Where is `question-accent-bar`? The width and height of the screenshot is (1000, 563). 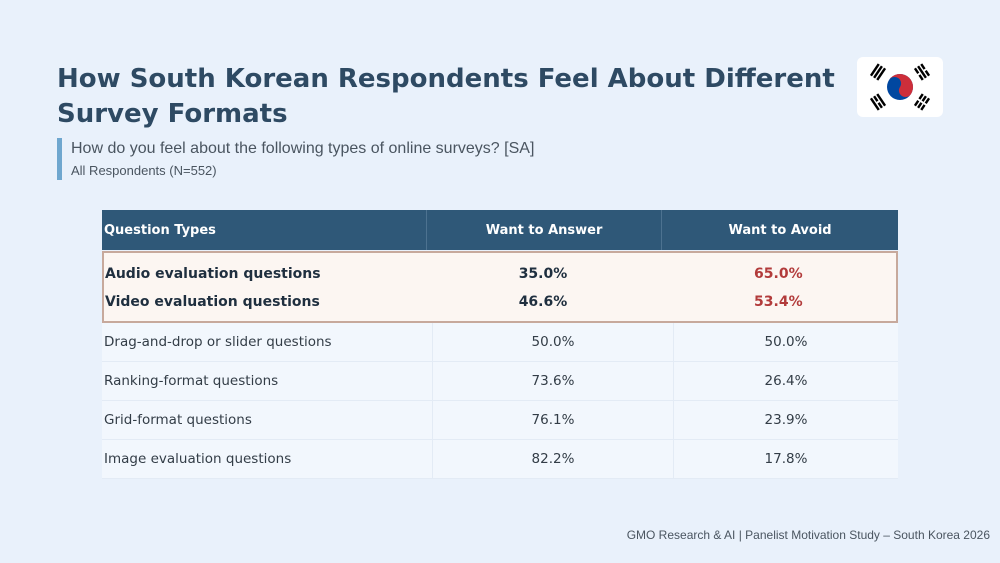 question-accent-bar is located at coordinates (59, 159).